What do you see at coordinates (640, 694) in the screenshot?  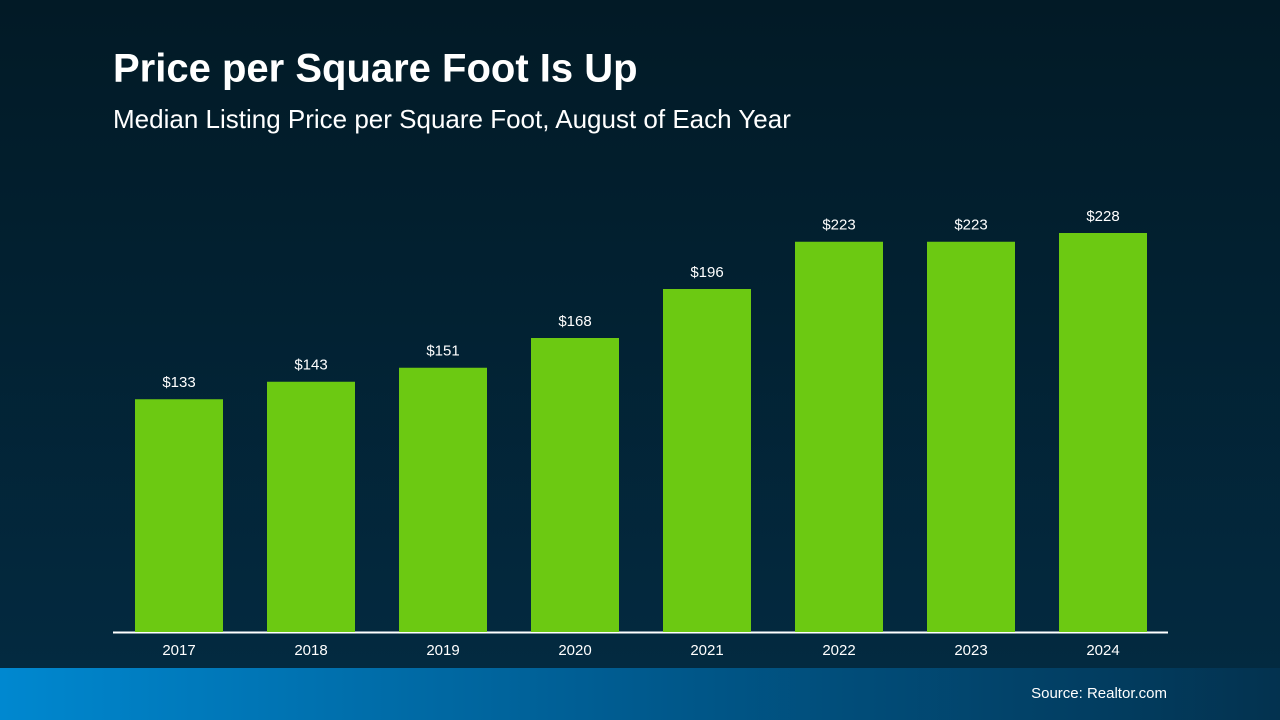 I see `footer-band` at bounding box center [640, 694].